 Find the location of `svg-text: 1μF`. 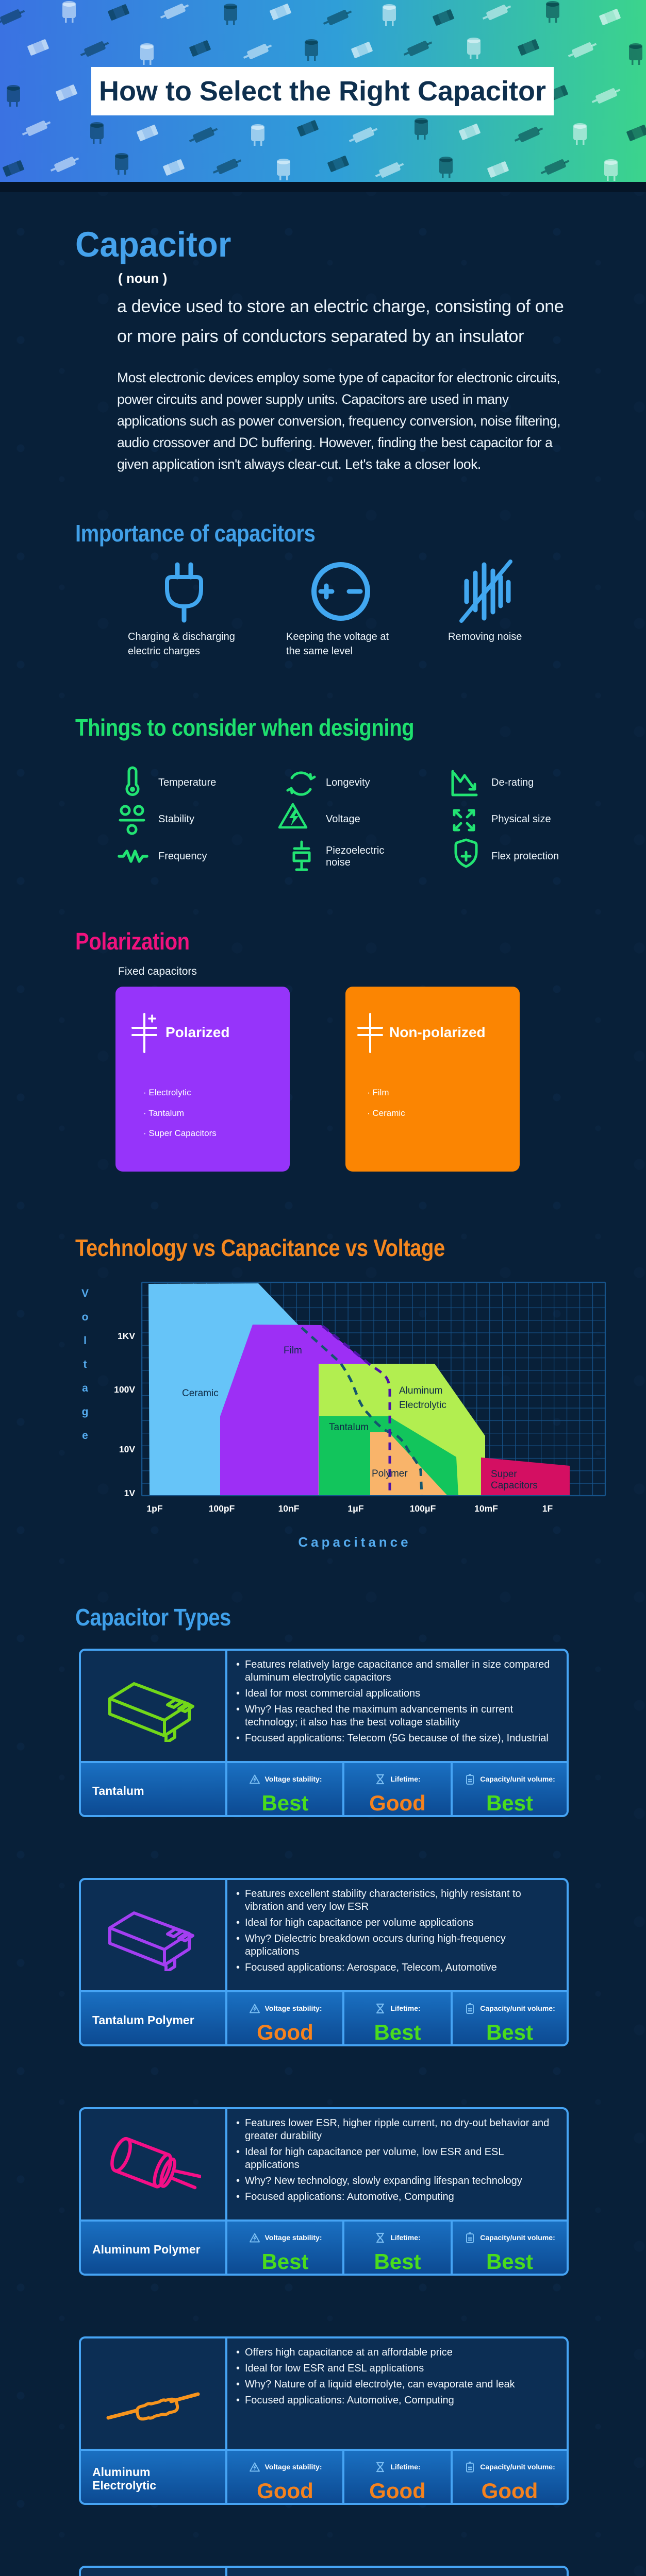

svg-text: 1μF is located at coordinates (355, 1508).